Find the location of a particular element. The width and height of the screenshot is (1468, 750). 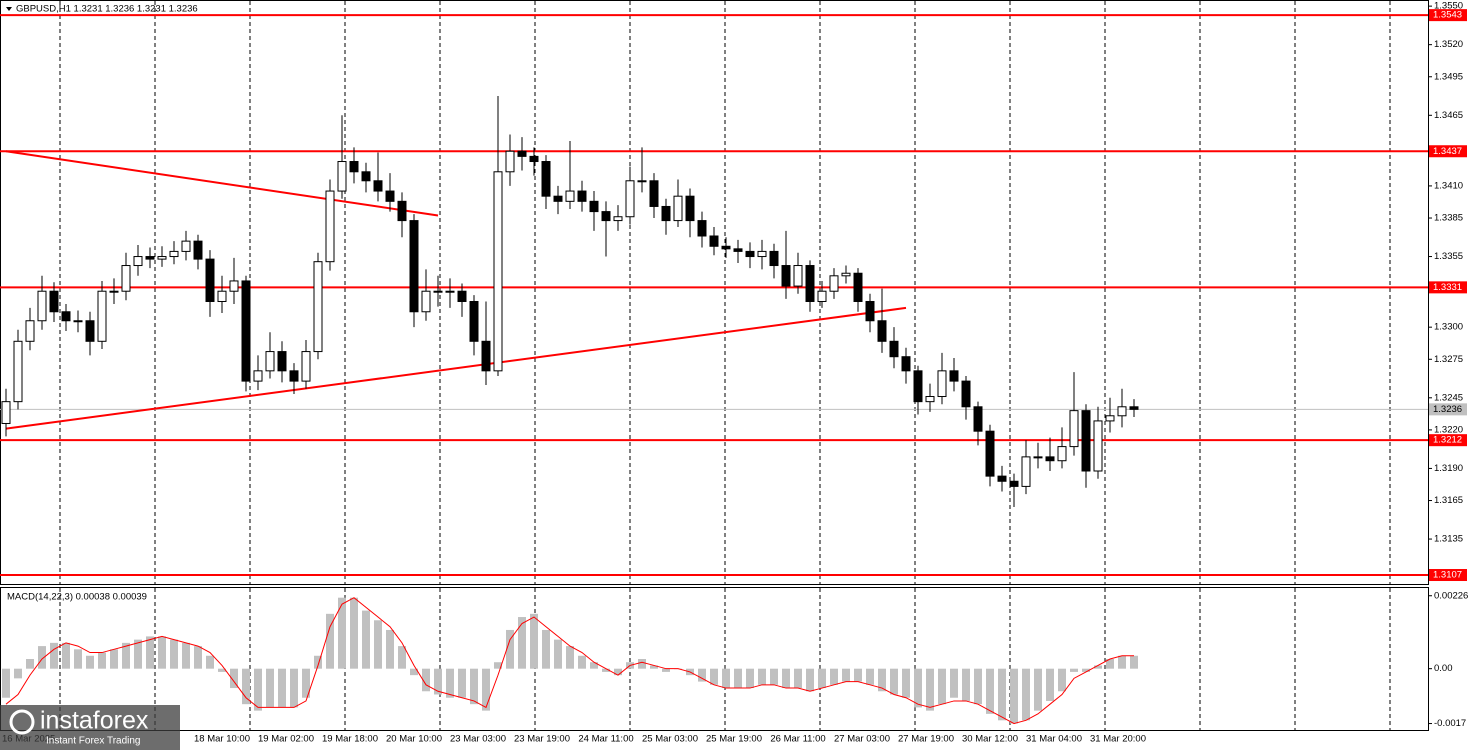

trend-line is located at coordinates (222, 183).